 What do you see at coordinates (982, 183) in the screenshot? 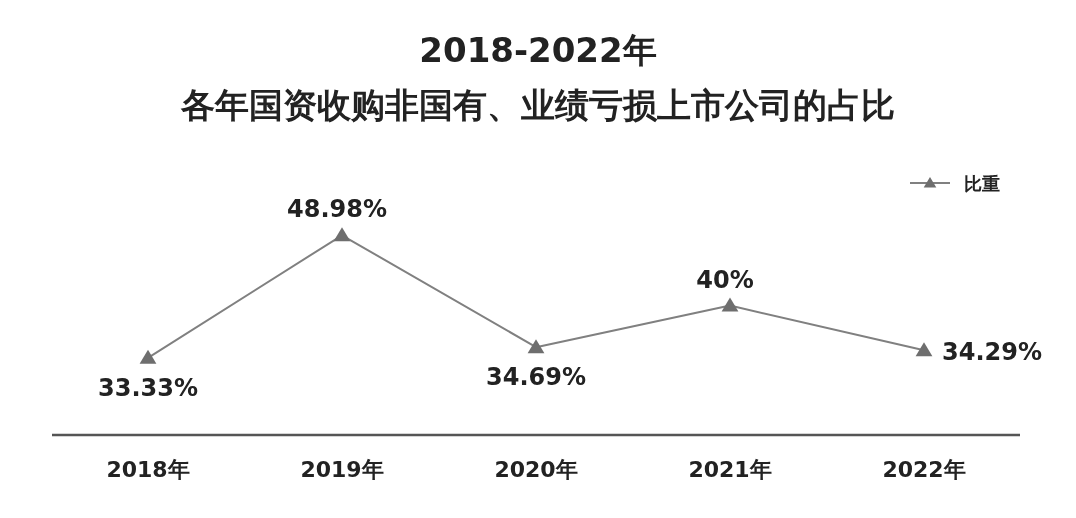
I see `legend-text: 比重` at bounding box center [982, 183].